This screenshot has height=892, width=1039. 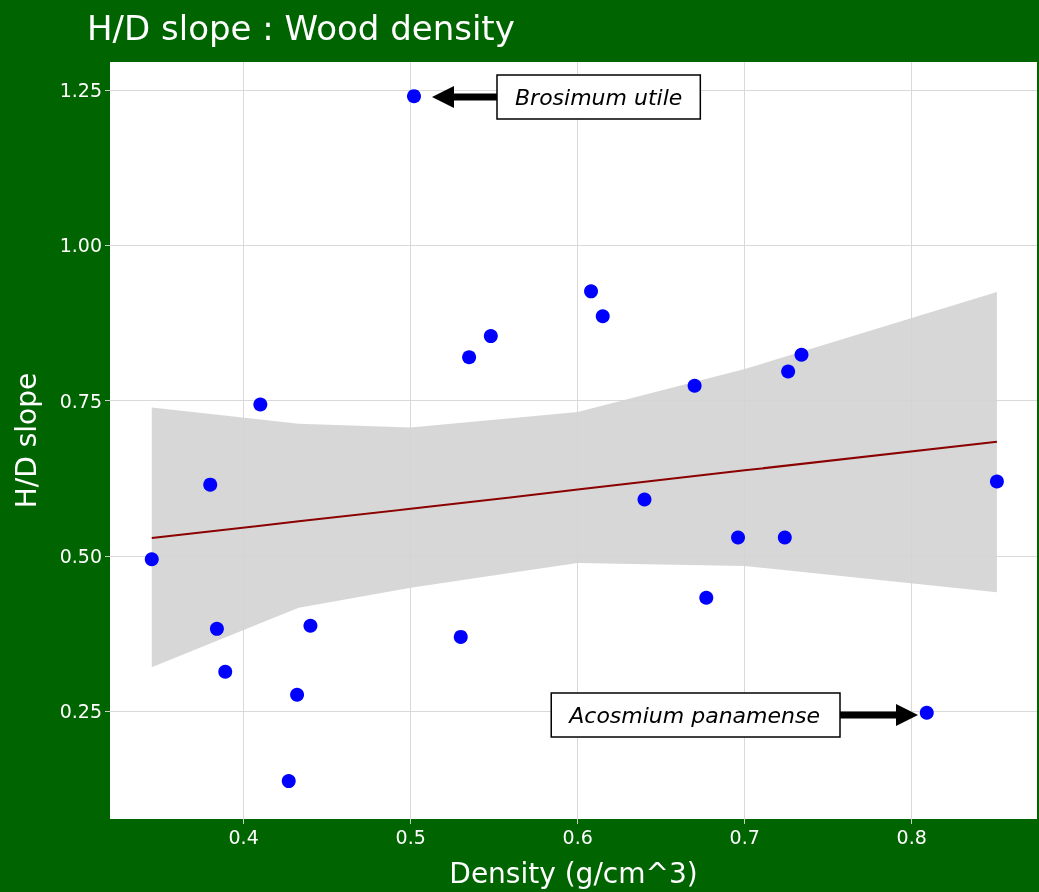 What do you see at coordinates (80, 556) in the screenshot?
I see `y-tick-label: 0.50` at bounding box center [80, 556].